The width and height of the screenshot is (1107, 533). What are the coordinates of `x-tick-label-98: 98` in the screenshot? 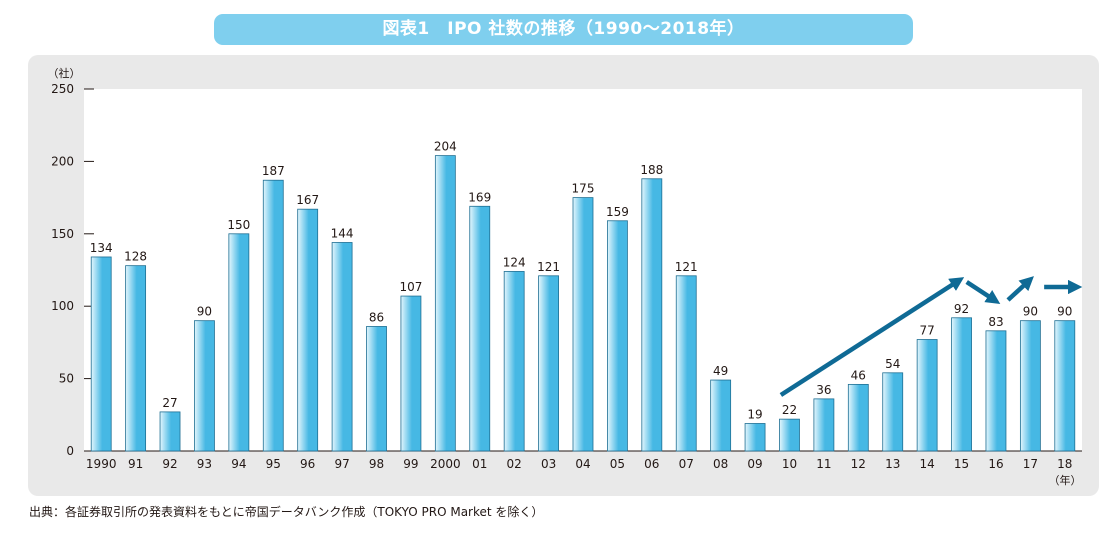 It's located at (376, 464).